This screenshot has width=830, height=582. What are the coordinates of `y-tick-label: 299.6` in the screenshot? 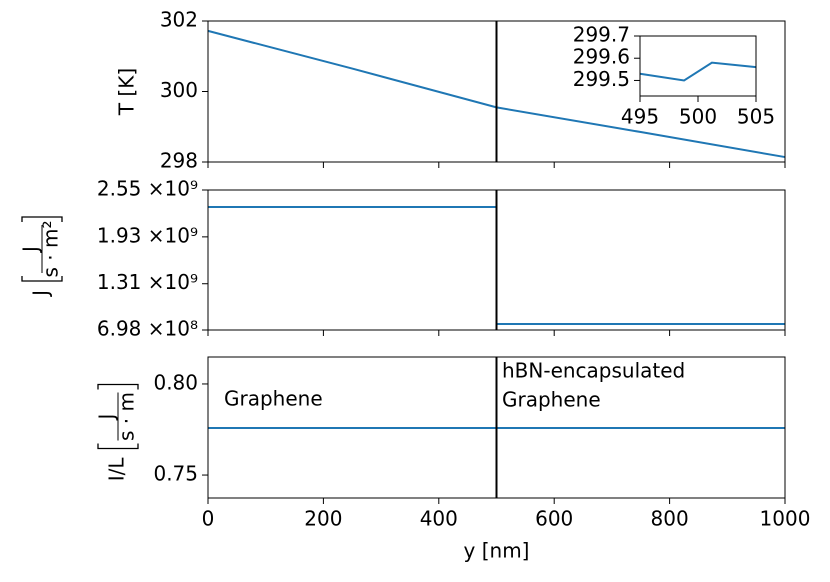 It's located at (601, 57).